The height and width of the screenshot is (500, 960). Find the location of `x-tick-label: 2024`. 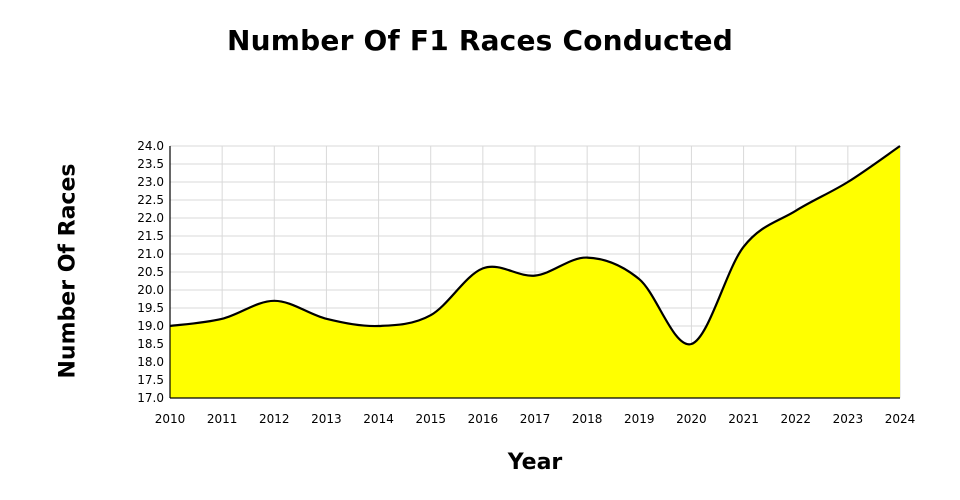

x-tick-label: 2024 is located at coordinates (900, 419).